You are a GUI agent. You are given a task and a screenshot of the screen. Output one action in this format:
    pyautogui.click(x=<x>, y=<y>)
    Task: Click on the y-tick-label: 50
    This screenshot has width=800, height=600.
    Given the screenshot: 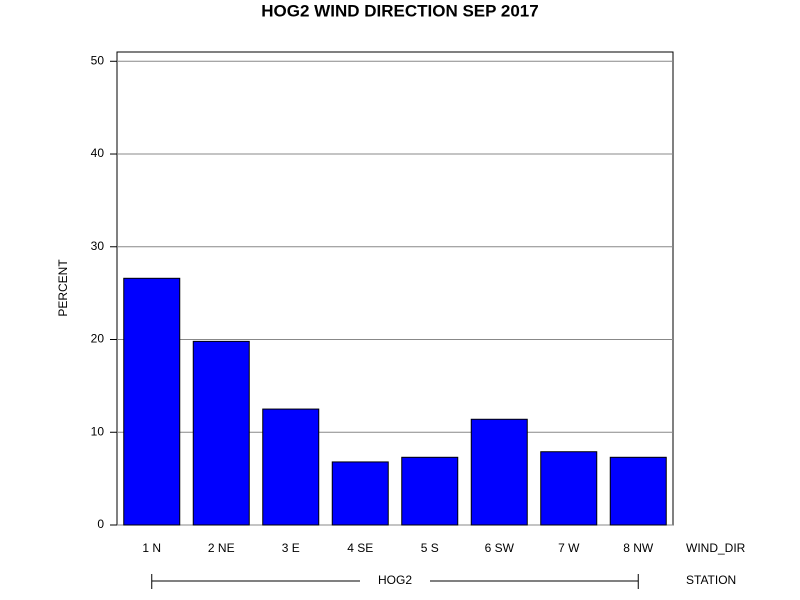 What is the action you would take?
    pyautogui.click(x=98, y=60)
    